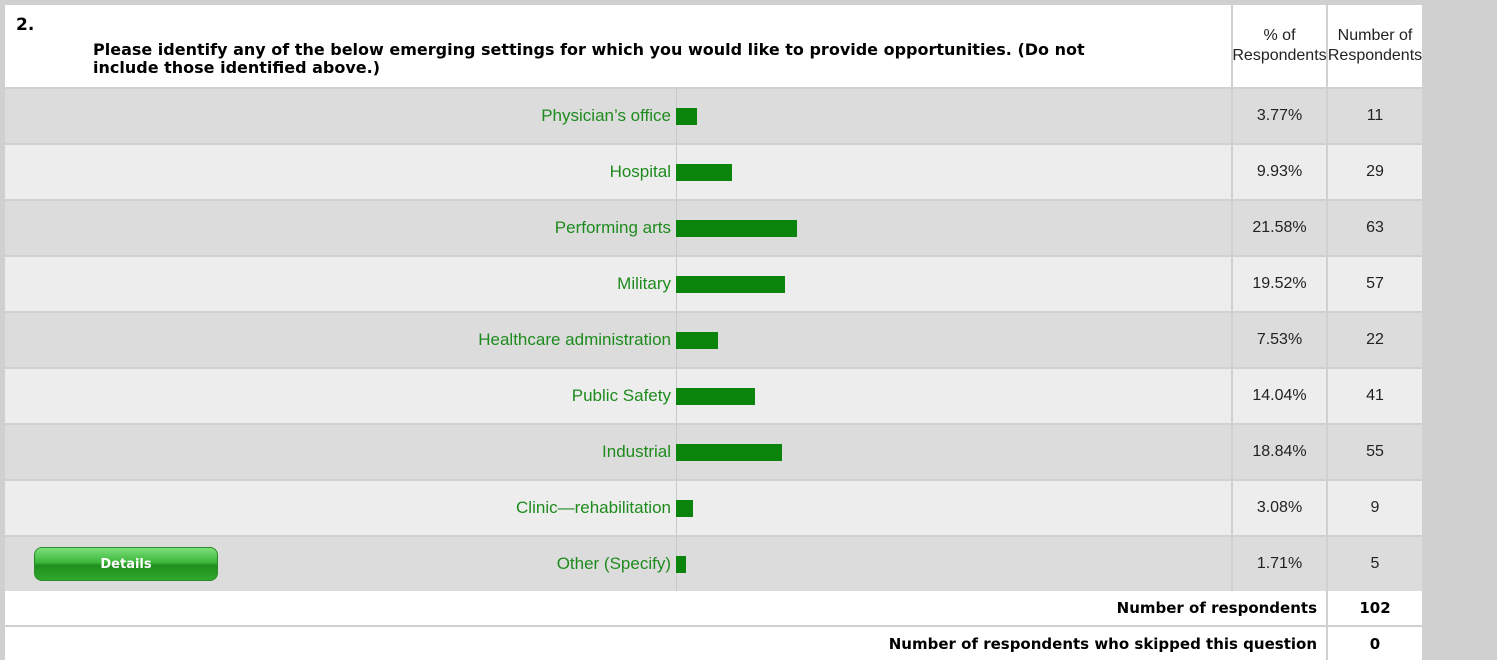 The image size is (1497, 661). What do you see at coordinates (1375, 508) in the screenshot?
I see `count-value: 9` at bounding box center [1375, 508].